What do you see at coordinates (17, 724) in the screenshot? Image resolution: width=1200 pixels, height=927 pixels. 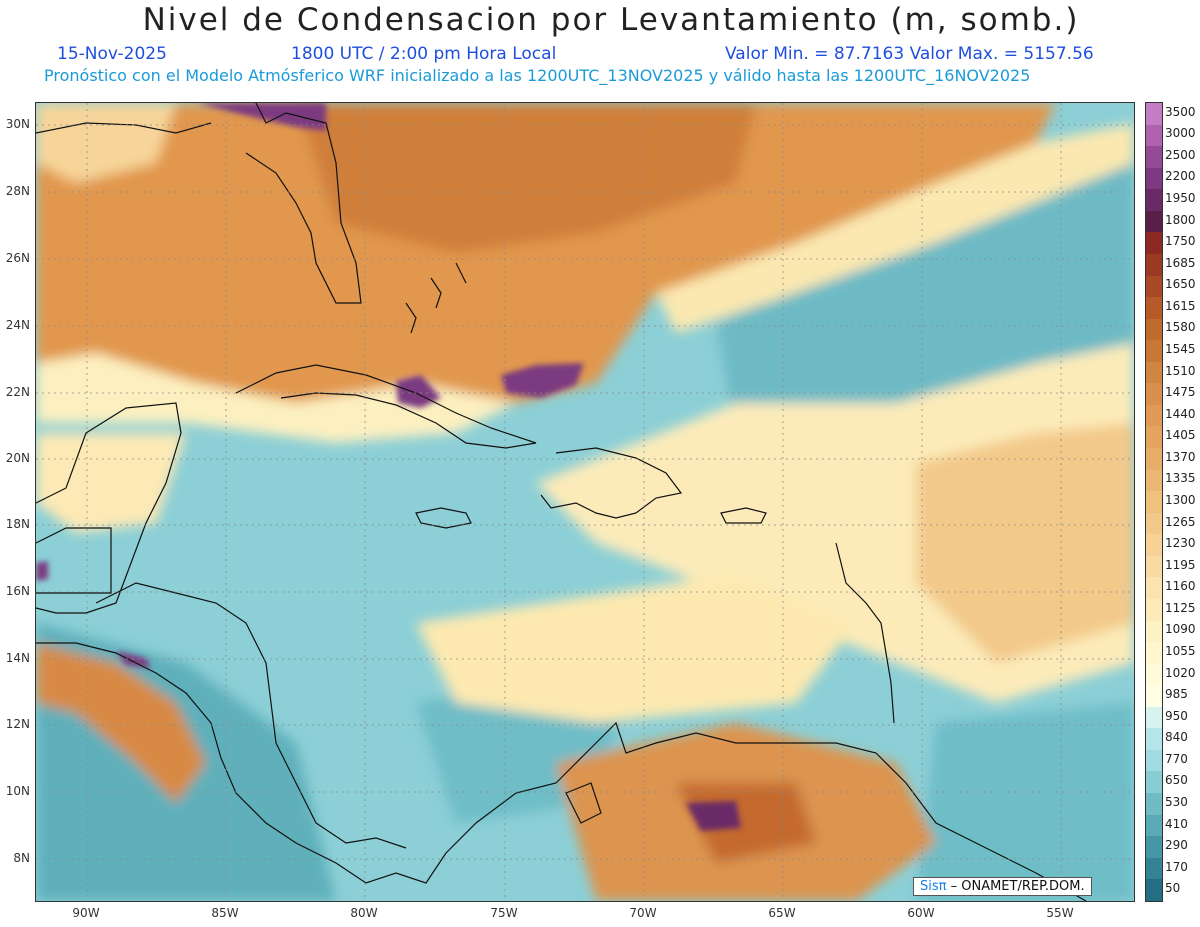 I see `lat-label: 12N` at bounding box center [17, 724].